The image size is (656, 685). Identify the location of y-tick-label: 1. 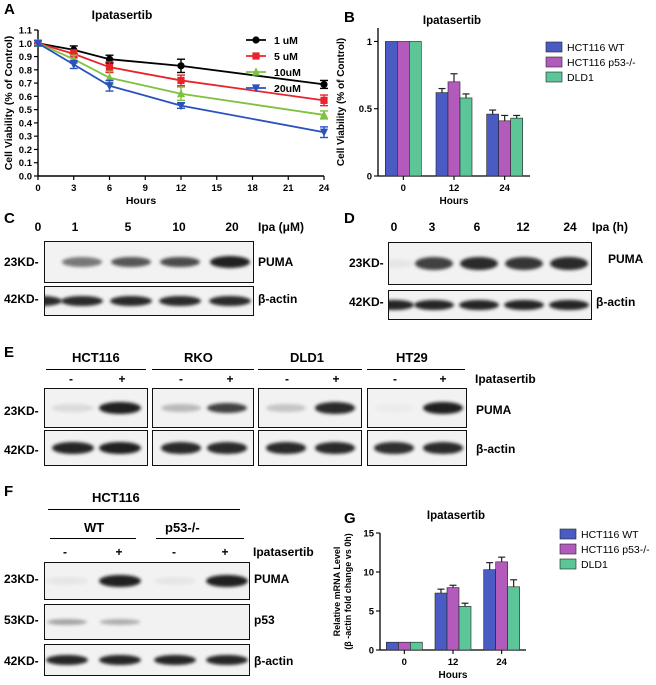
(370, 42).